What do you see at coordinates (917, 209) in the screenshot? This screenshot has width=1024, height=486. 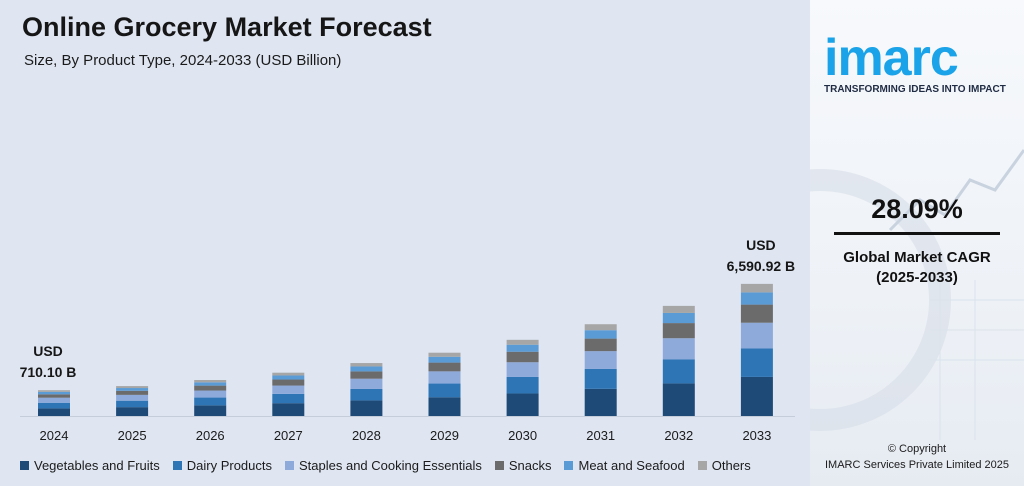 I see `cagr-value: 28.09%` at bounding box center [917, 209].